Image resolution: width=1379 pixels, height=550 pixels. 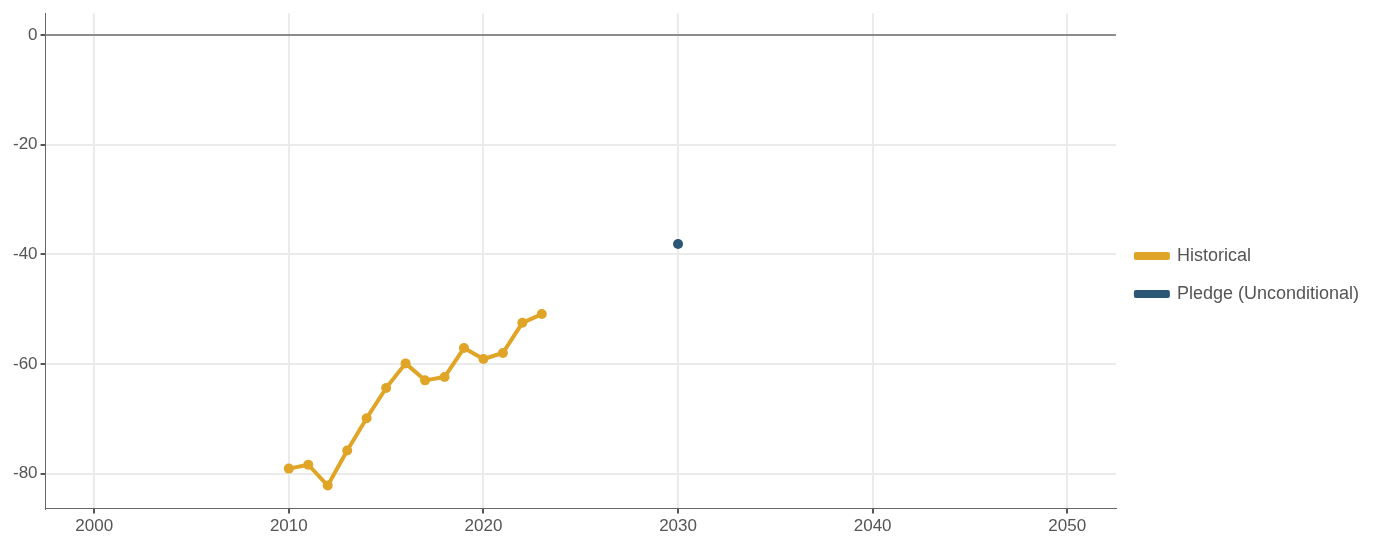 What do you see at coordinates (1267, 292) in the screenshot?
I see `legend-label: Pledge (Unconditional)` at bounding box center [1267, 292].